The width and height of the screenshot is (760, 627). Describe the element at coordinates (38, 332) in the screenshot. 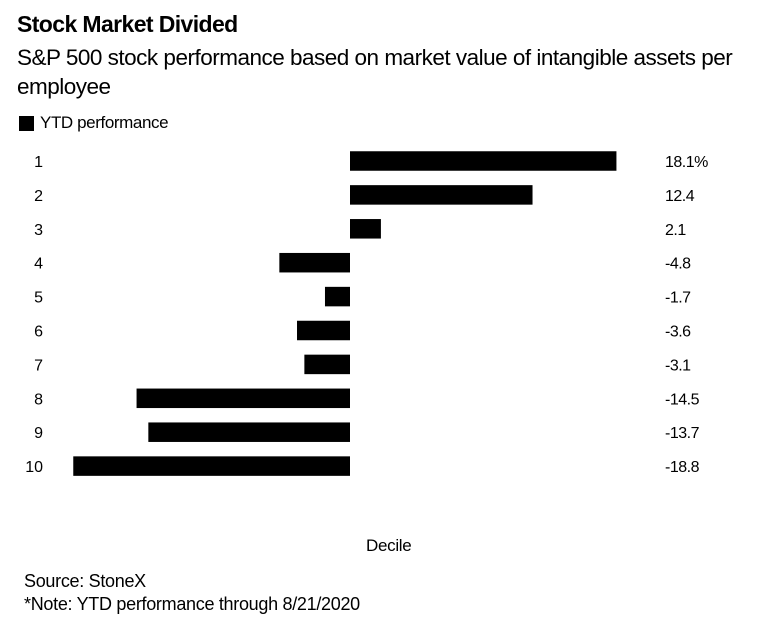

I see `category-label: 6` at that location.